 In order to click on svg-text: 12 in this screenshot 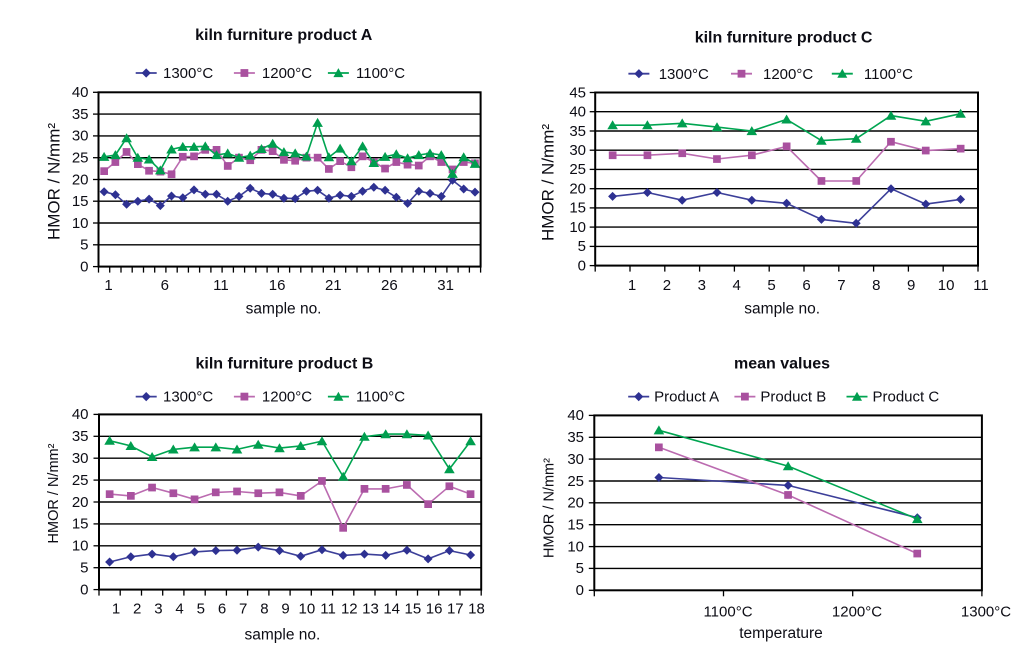, I will do `click(349, 609)`.